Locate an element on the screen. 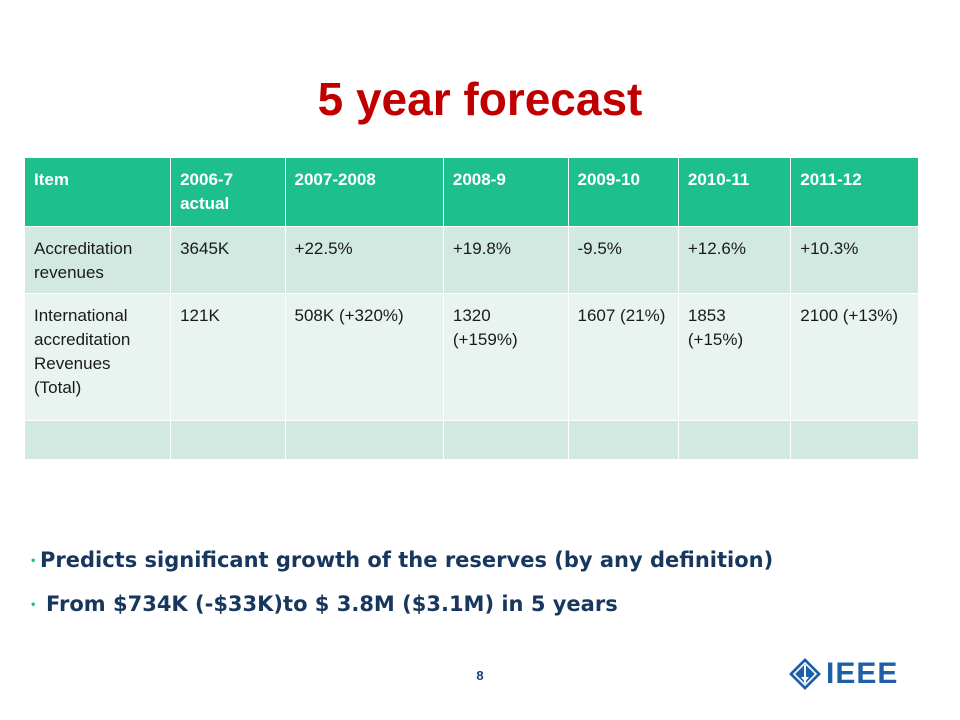  table-cell: 1320 (+159%) is located at coordinates (505, 357).